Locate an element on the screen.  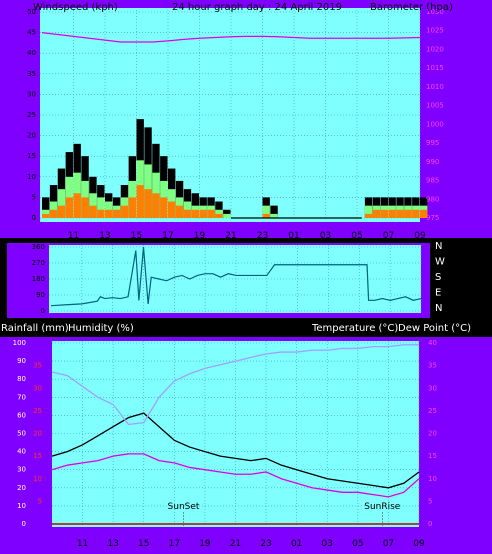
temperature-label: Temperature (°C) is located at coordinates (354, 328).